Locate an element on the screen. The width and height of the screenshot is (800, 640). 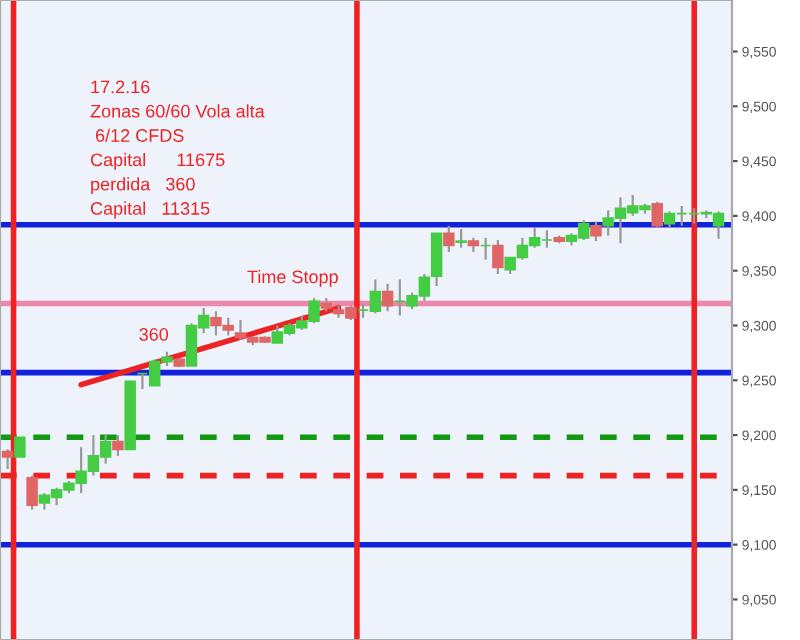
annotation: Time Stopp is located at coordinates (292, 278).